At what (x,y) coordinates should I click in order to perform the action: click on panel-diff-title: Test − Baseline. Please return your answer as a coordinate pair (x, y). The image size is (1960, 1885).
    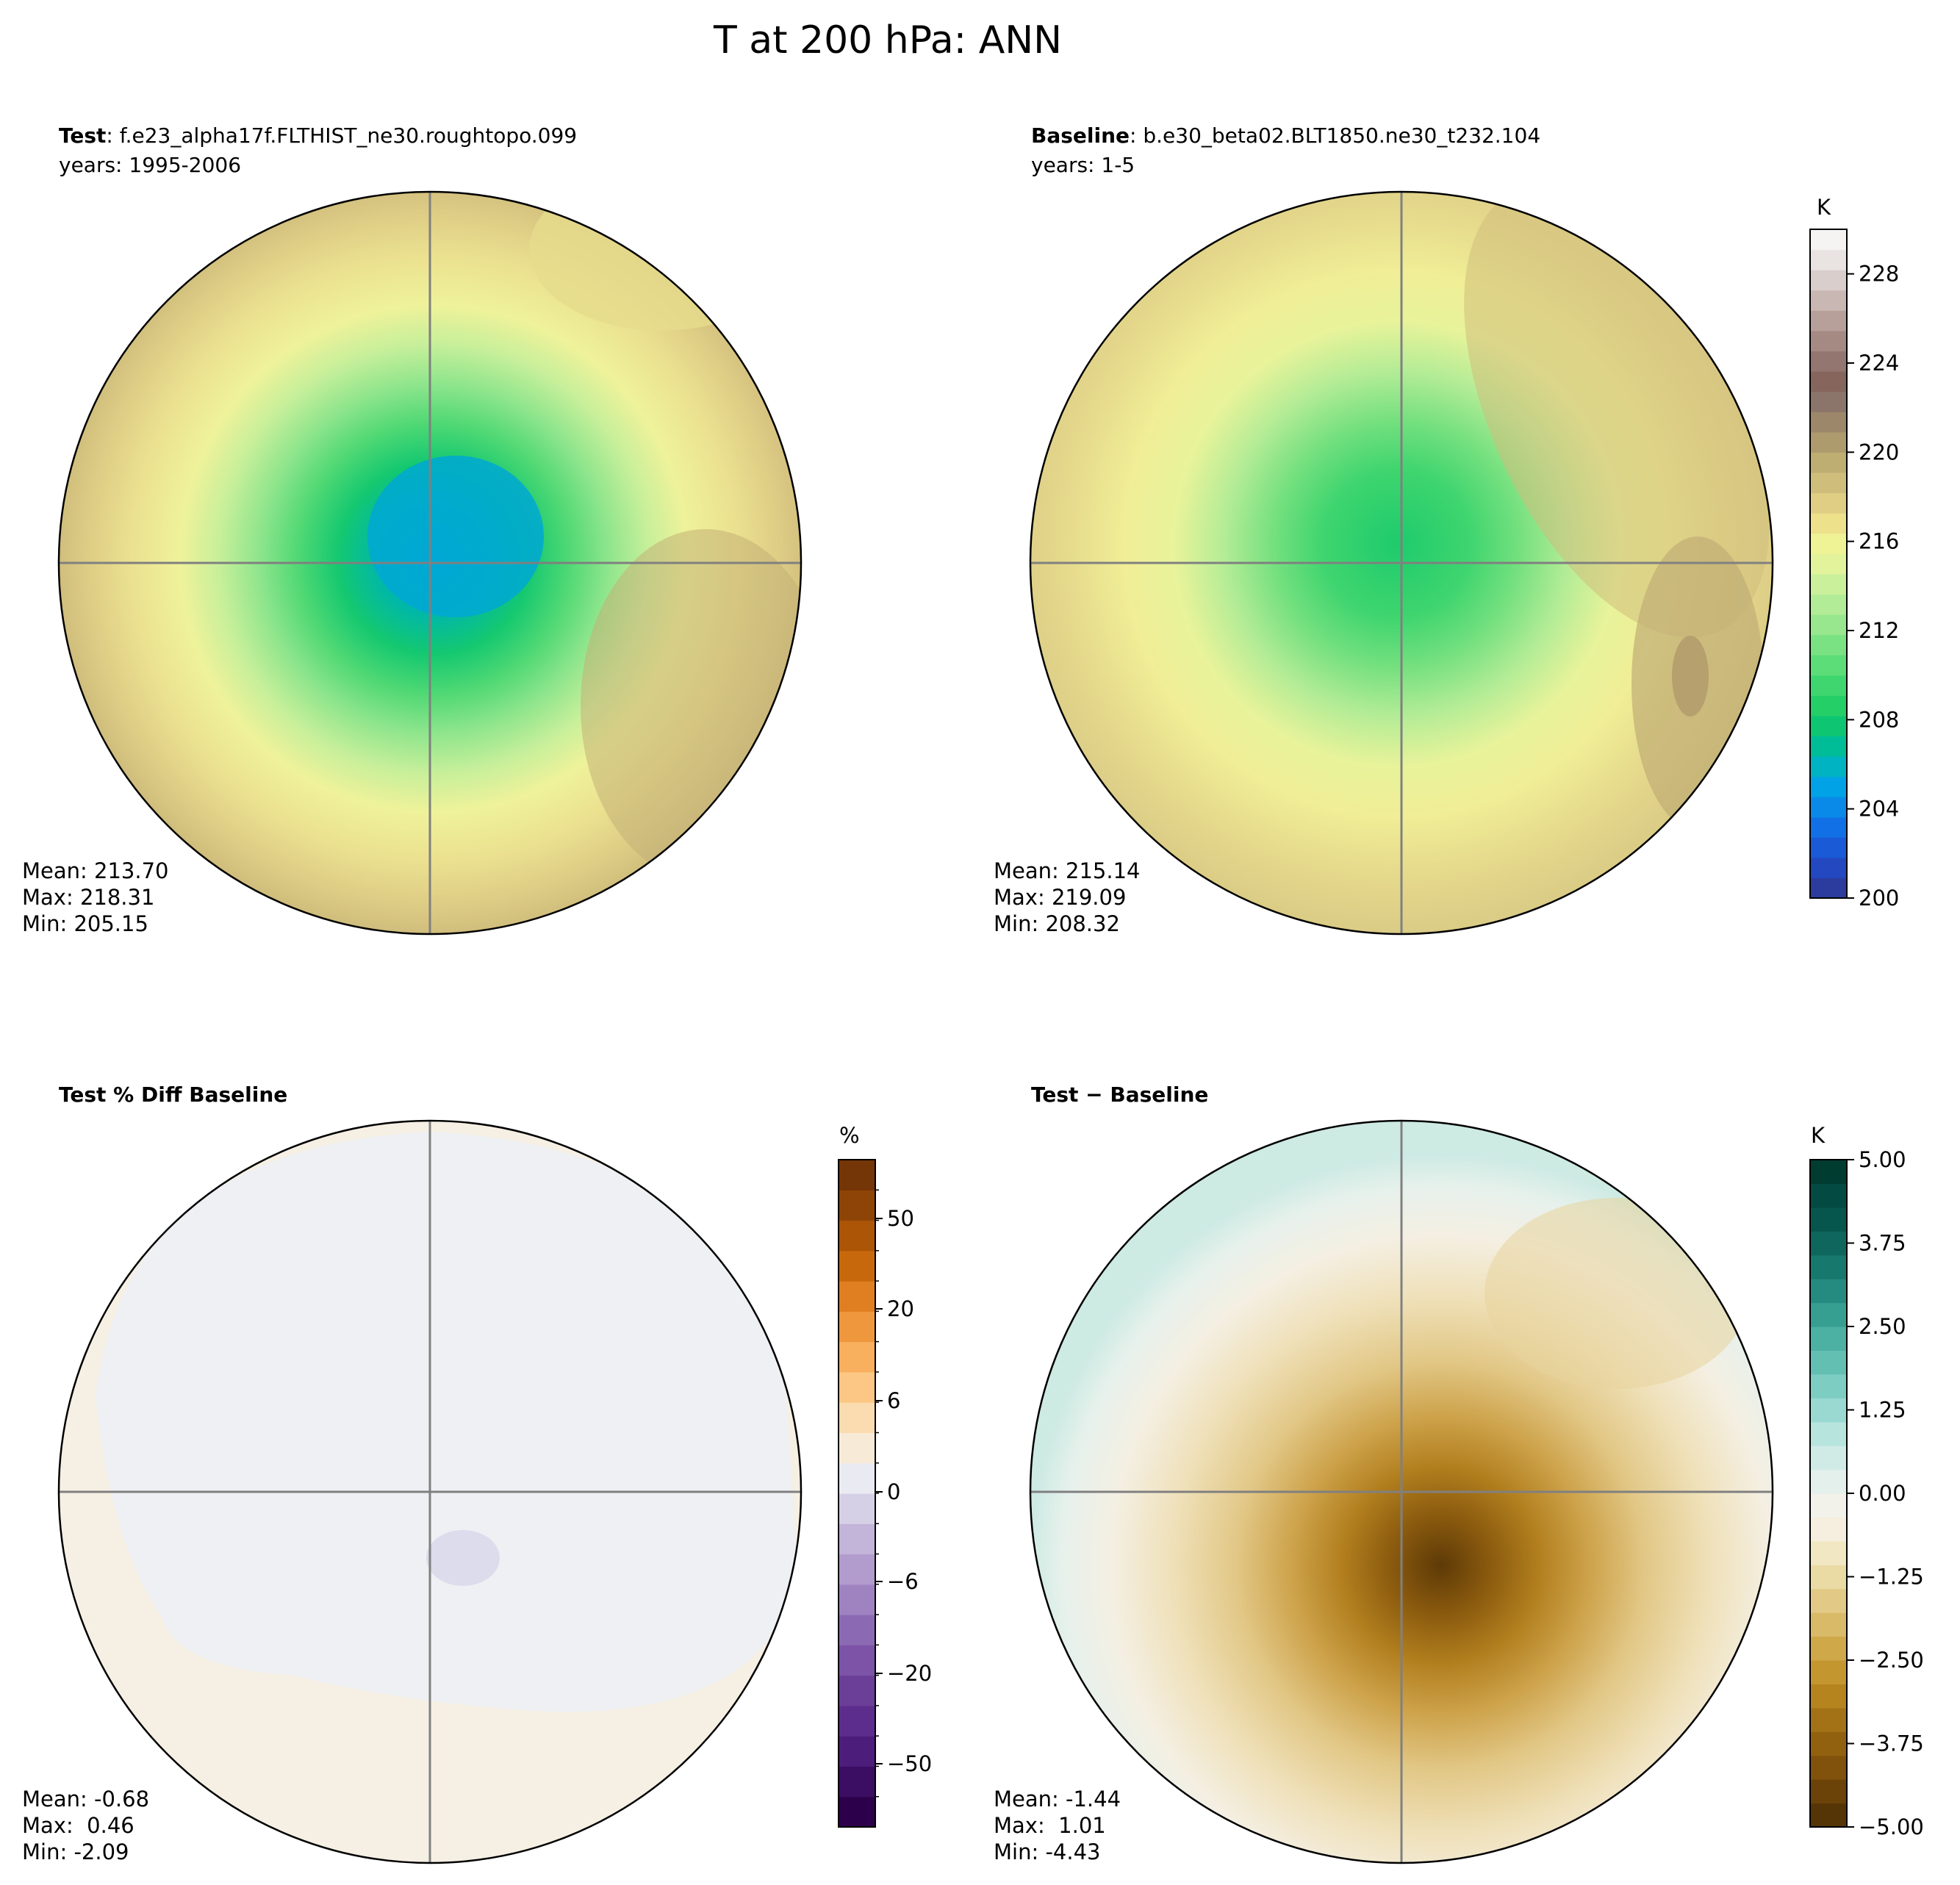
    Looking at the image, I should click on (1119, 1095).